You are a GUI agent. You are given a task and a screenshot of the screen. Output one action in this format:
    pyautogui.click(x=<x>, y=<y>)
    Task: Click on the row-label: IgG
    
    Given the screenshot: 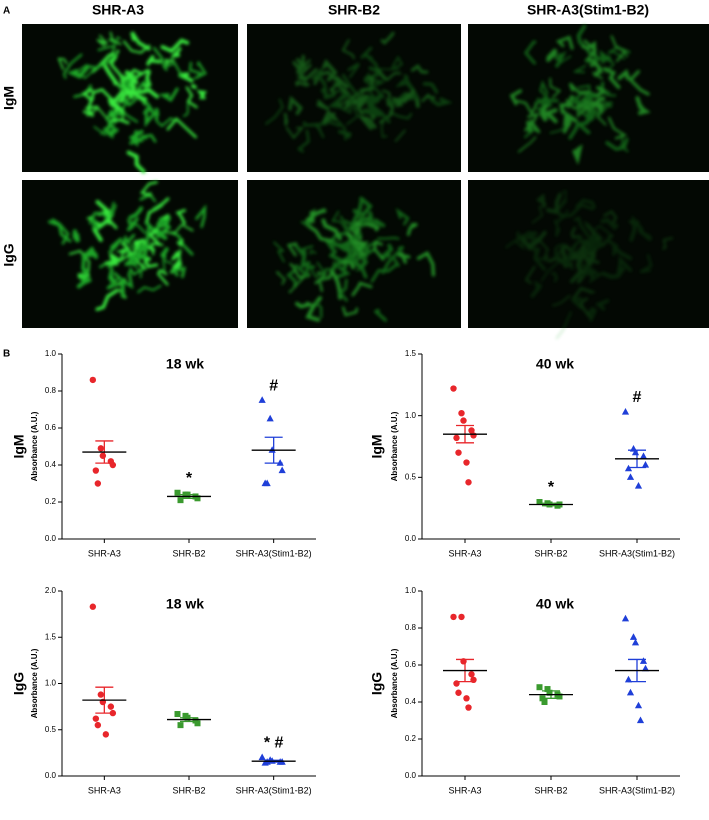 What is the action you would take?
    pyautogui.click(x=19, y=683)
    